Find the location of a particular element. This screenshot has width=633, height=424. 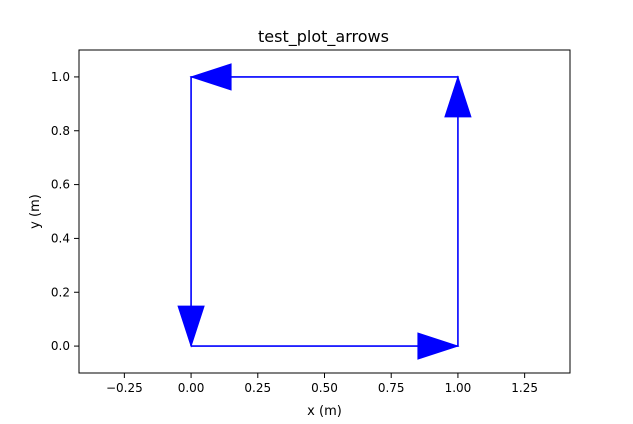

x-tick-label: −0.25 is located at coordinates (124, 388).